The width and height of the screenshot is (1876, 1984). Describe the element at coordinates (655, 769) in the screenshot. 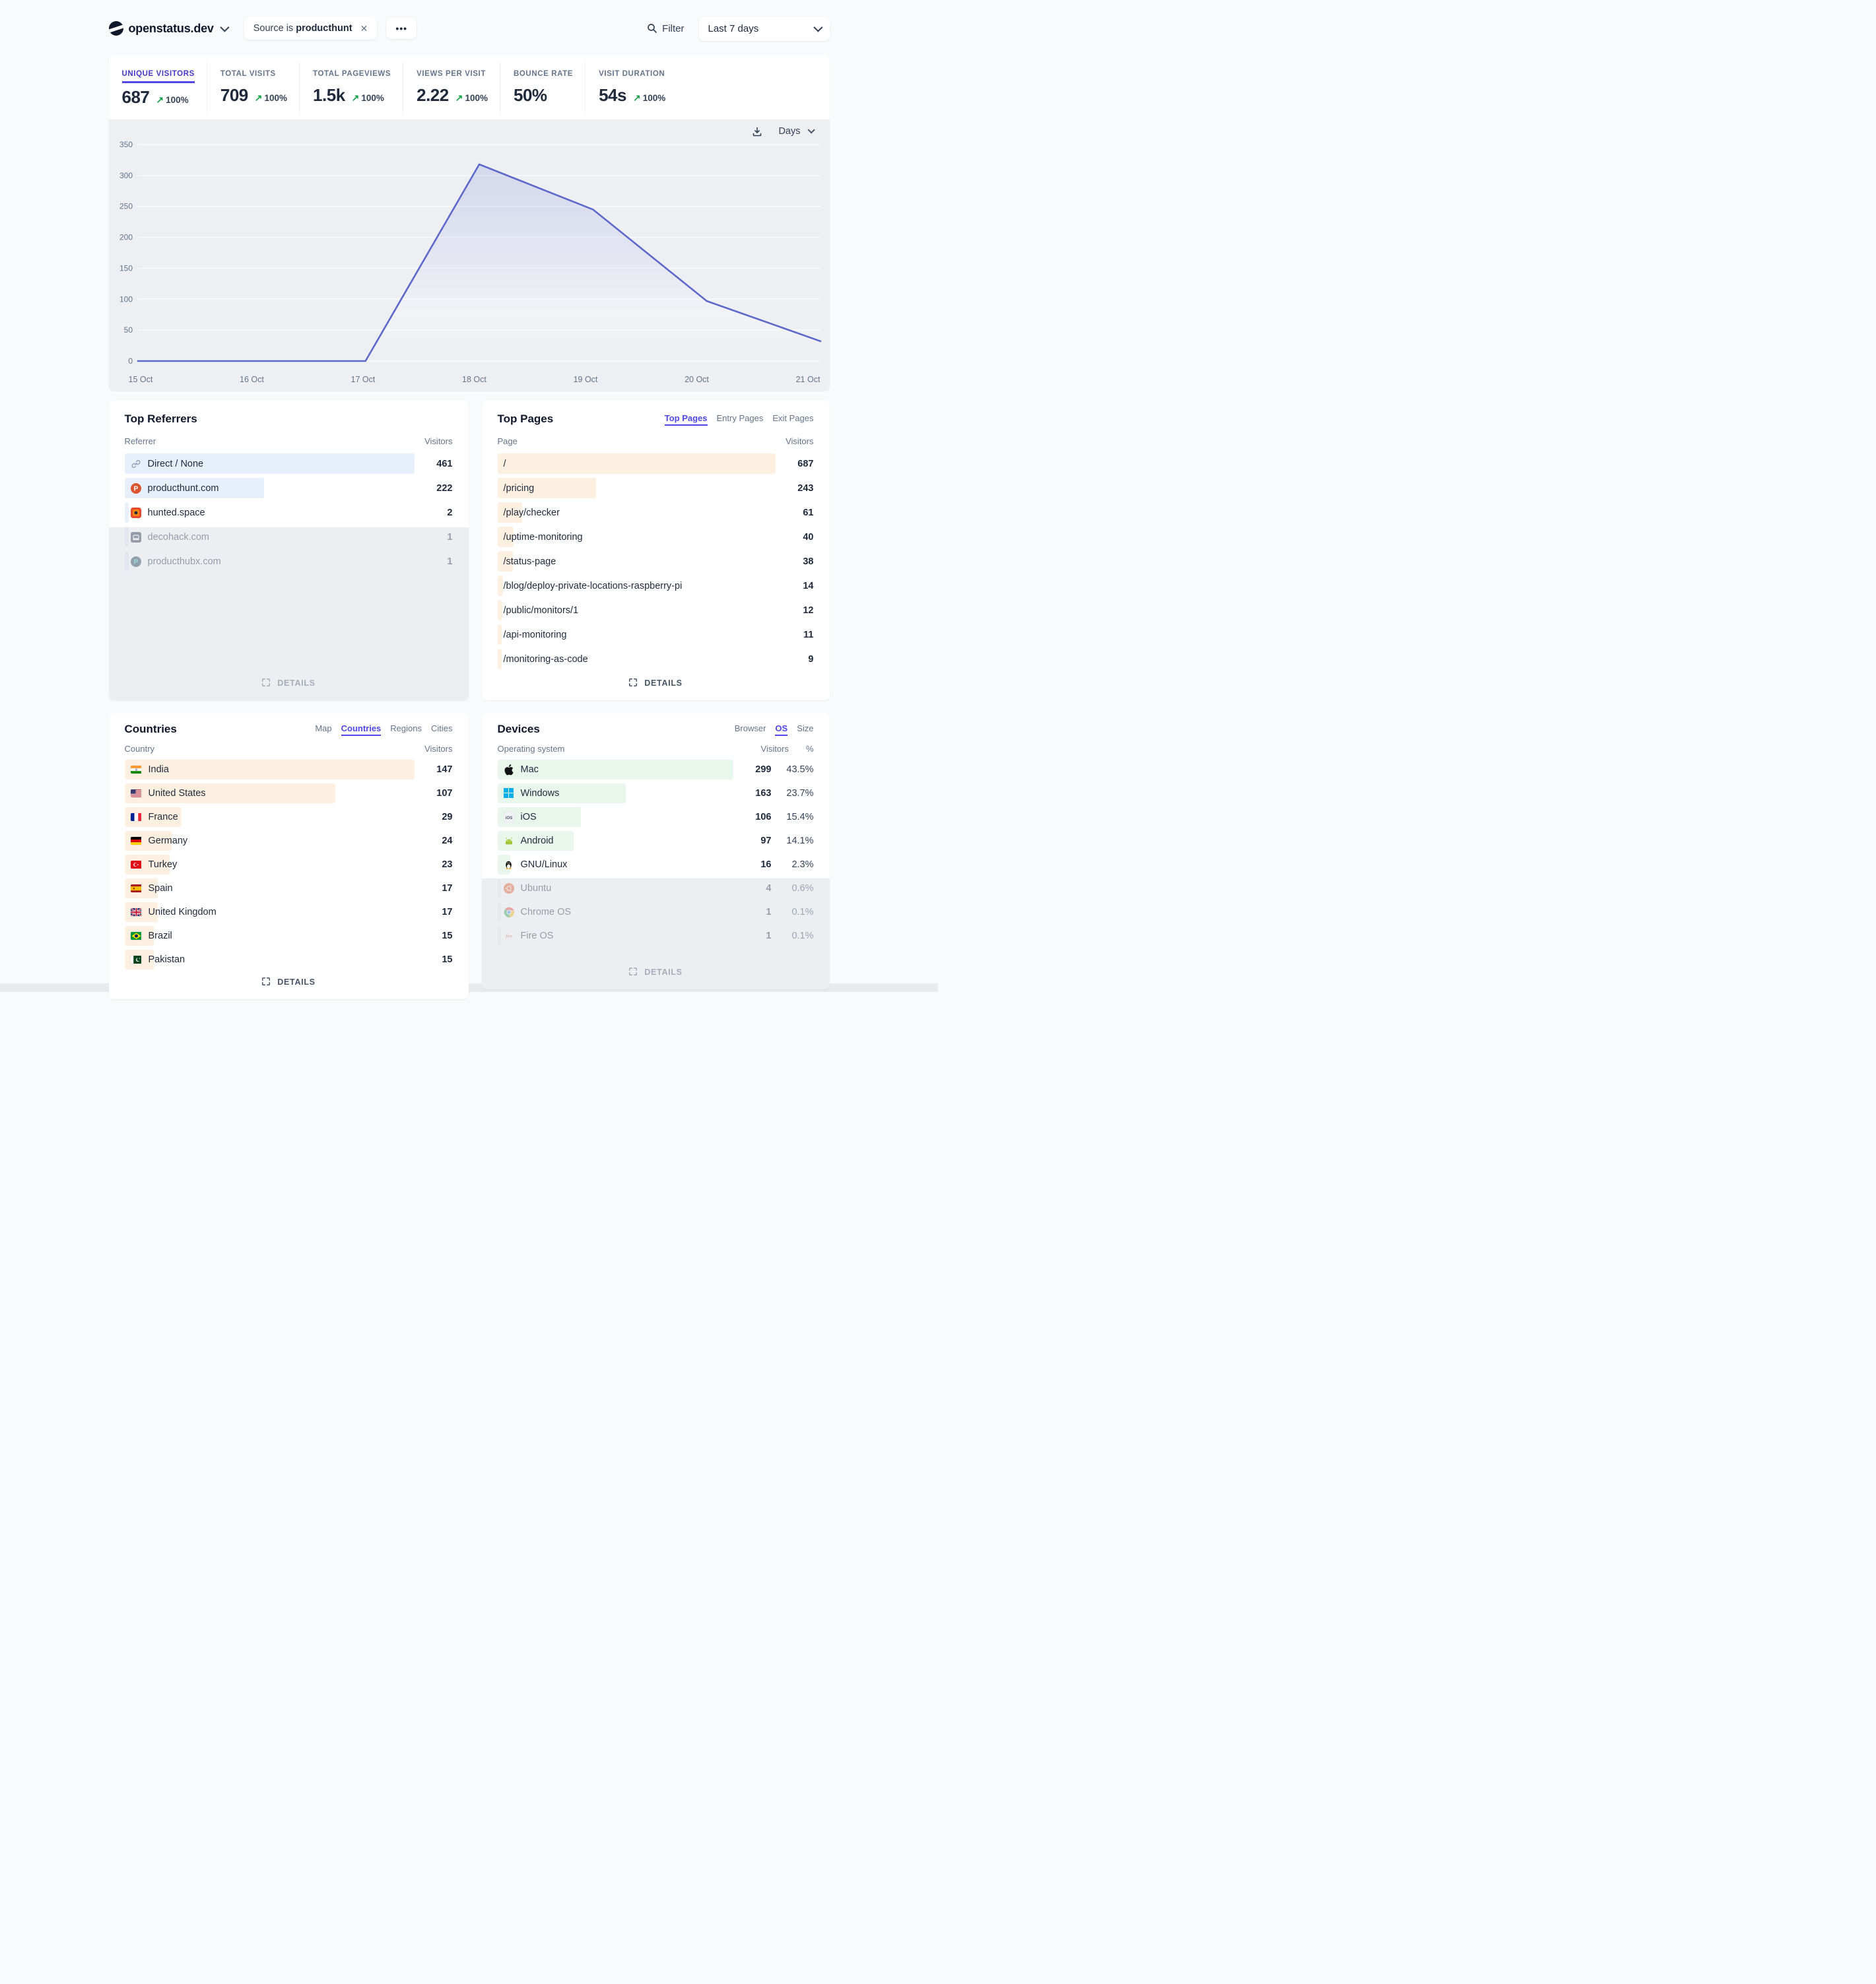

I see `table-row: Mac 299 43.5%` at that location.